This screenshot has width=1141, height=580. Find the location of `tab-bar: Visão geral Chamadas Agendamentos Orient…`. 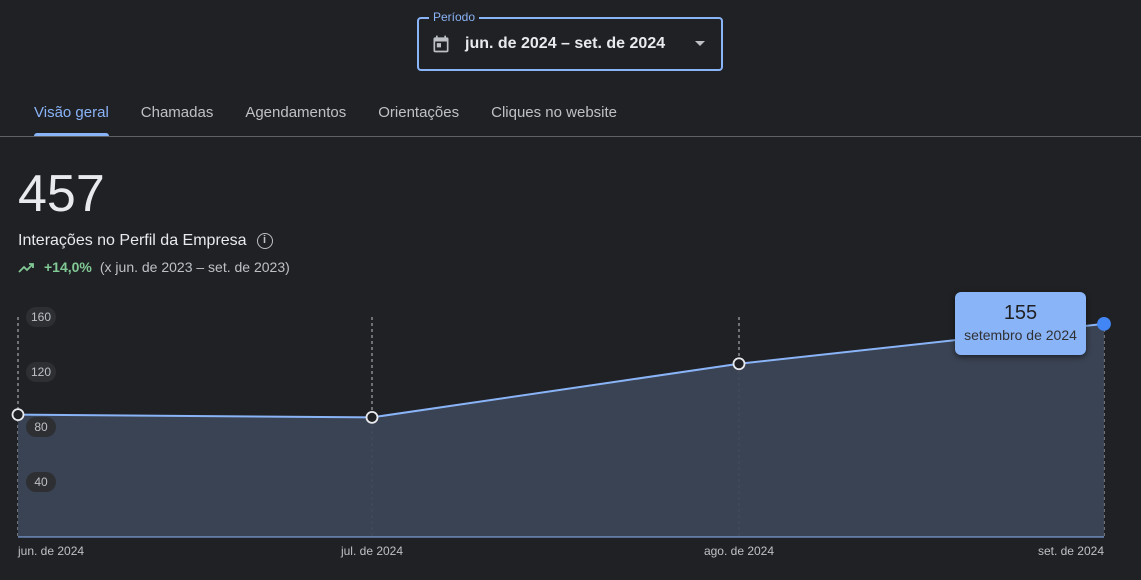

tab-bar: Visão geral Chamadas Agendamentos Orient… is located at coordinates (325, 114).